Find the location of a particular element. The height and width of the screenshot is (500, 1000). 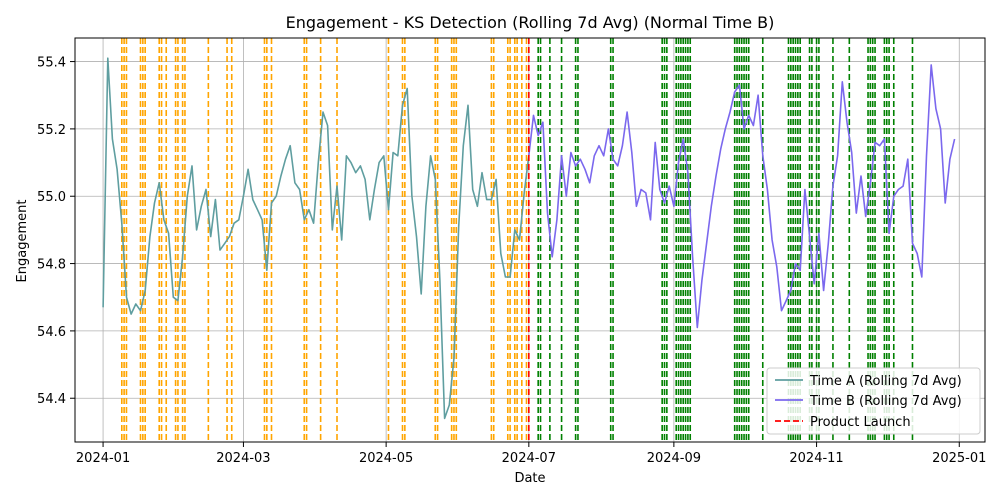

x-axis-title: Date is located at coordinates (529, 478).